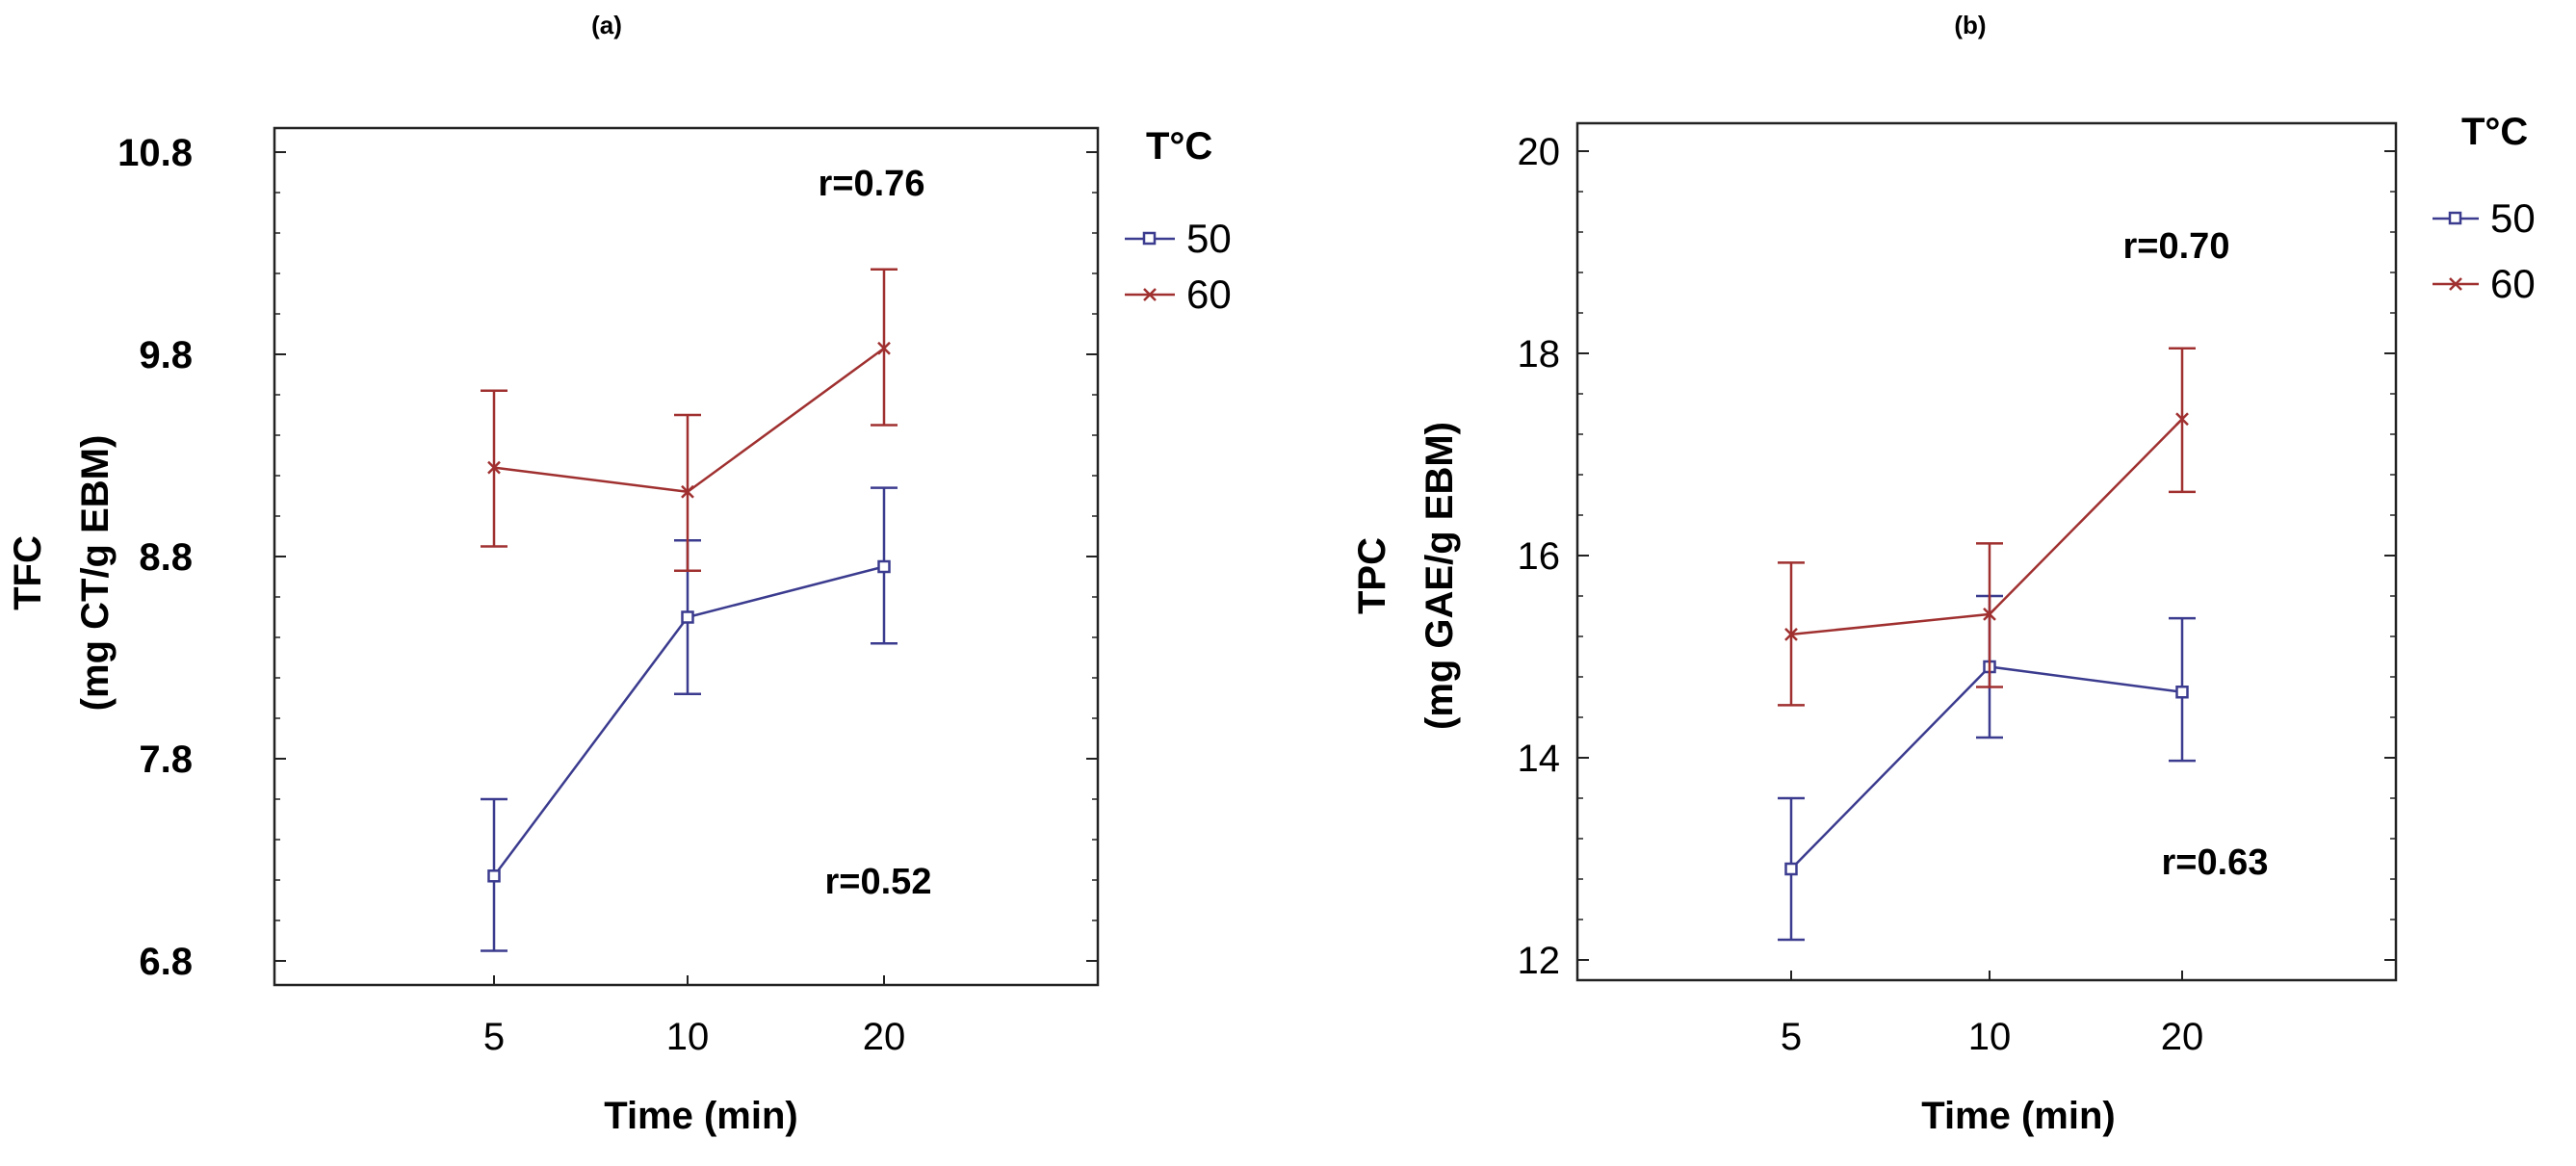  Describe the element at coordinates (1539, 152) in the screenshot. I see `y-tick-label: 20` at that location.